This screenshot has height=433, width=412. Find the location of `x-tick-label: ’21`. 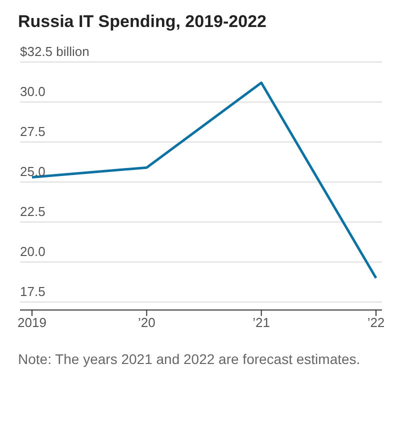

x-tick-label: ’21 is located at coordinates (261, 322).